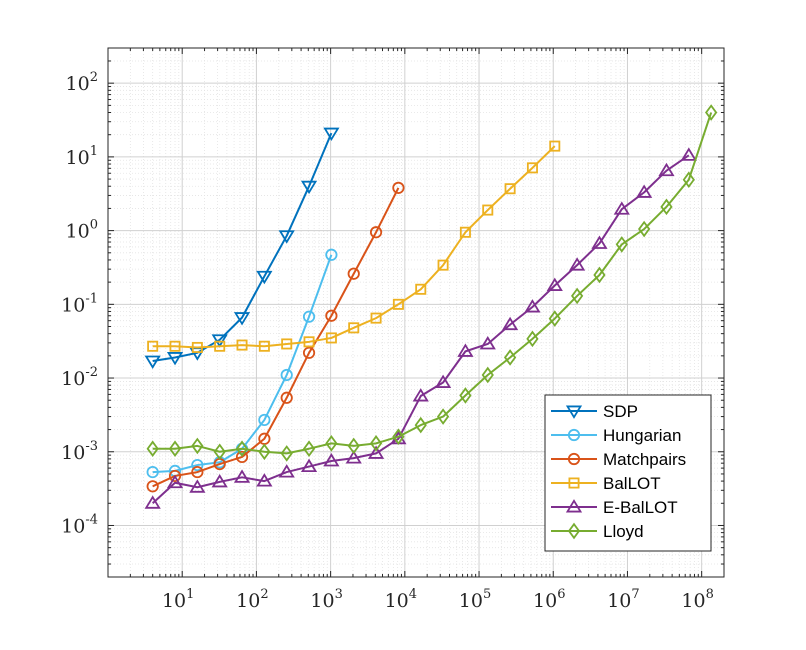  Describe the element at coordinates (401, 599) in the screenshot. I see `x-tick-label: 10⁴` at that location.